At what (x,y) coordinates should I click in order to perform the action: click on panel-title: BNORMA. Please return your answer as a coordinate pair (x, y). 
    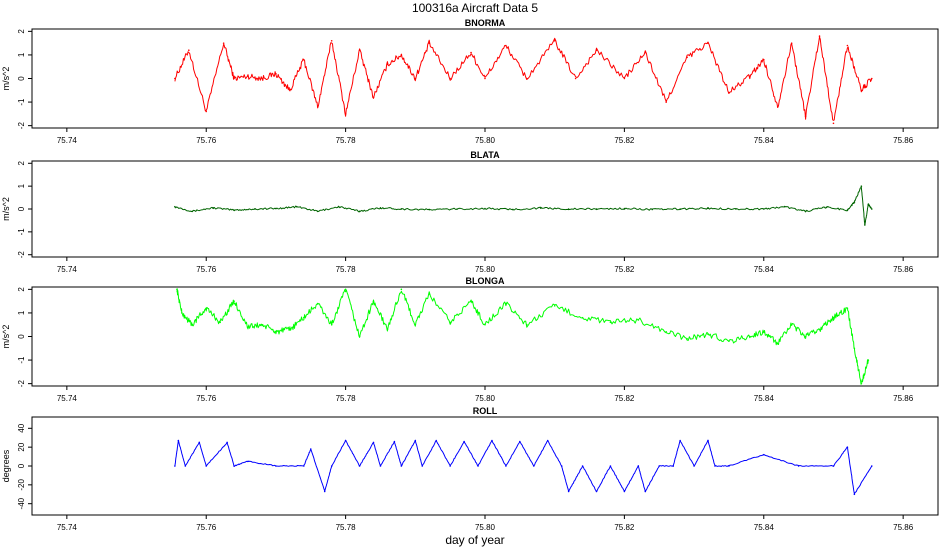
    Looking at the image, I should click on (485, 23).